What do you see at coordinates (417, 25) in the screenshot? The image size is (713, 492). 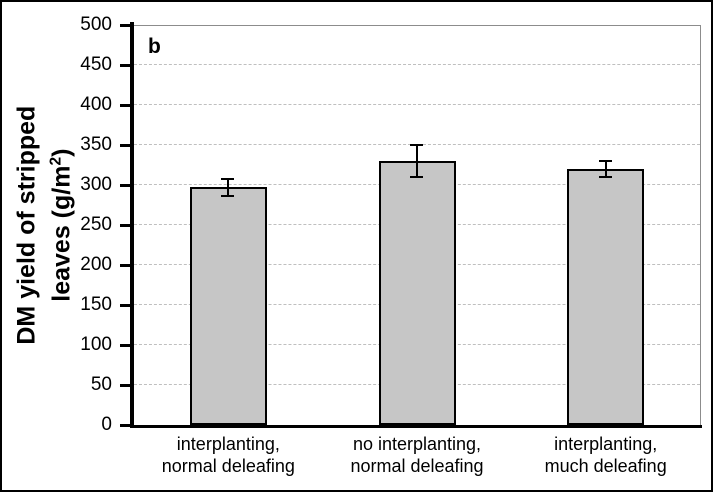 I see `plot-top-border` at bounding box center [417, 25].